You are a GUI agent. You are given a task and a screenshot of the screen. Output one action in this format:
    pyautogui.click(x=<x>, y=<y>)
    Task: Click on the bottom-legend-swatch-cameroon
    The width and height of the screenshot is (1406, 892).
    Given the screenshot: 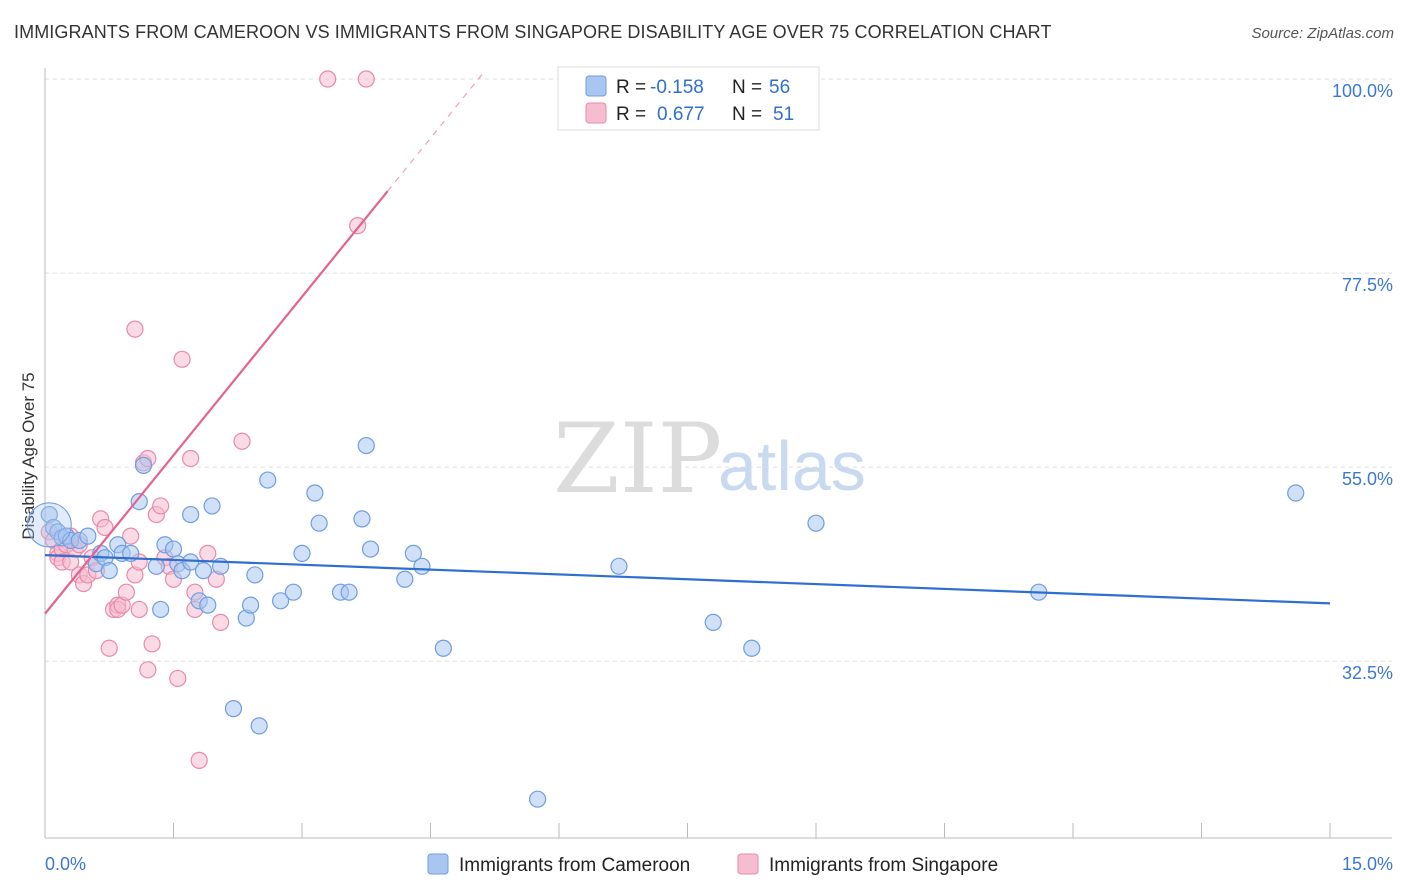 What is the action you would take?
    pyautogui.click(x=438, y=864)
    